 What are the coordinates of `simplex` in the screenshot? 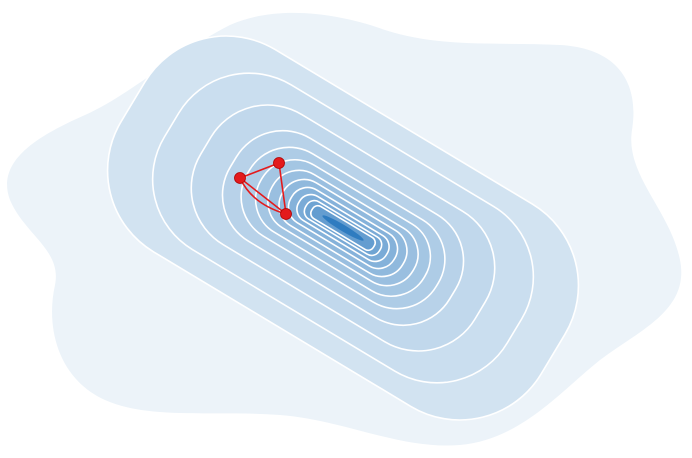 It's located at (263, 188).